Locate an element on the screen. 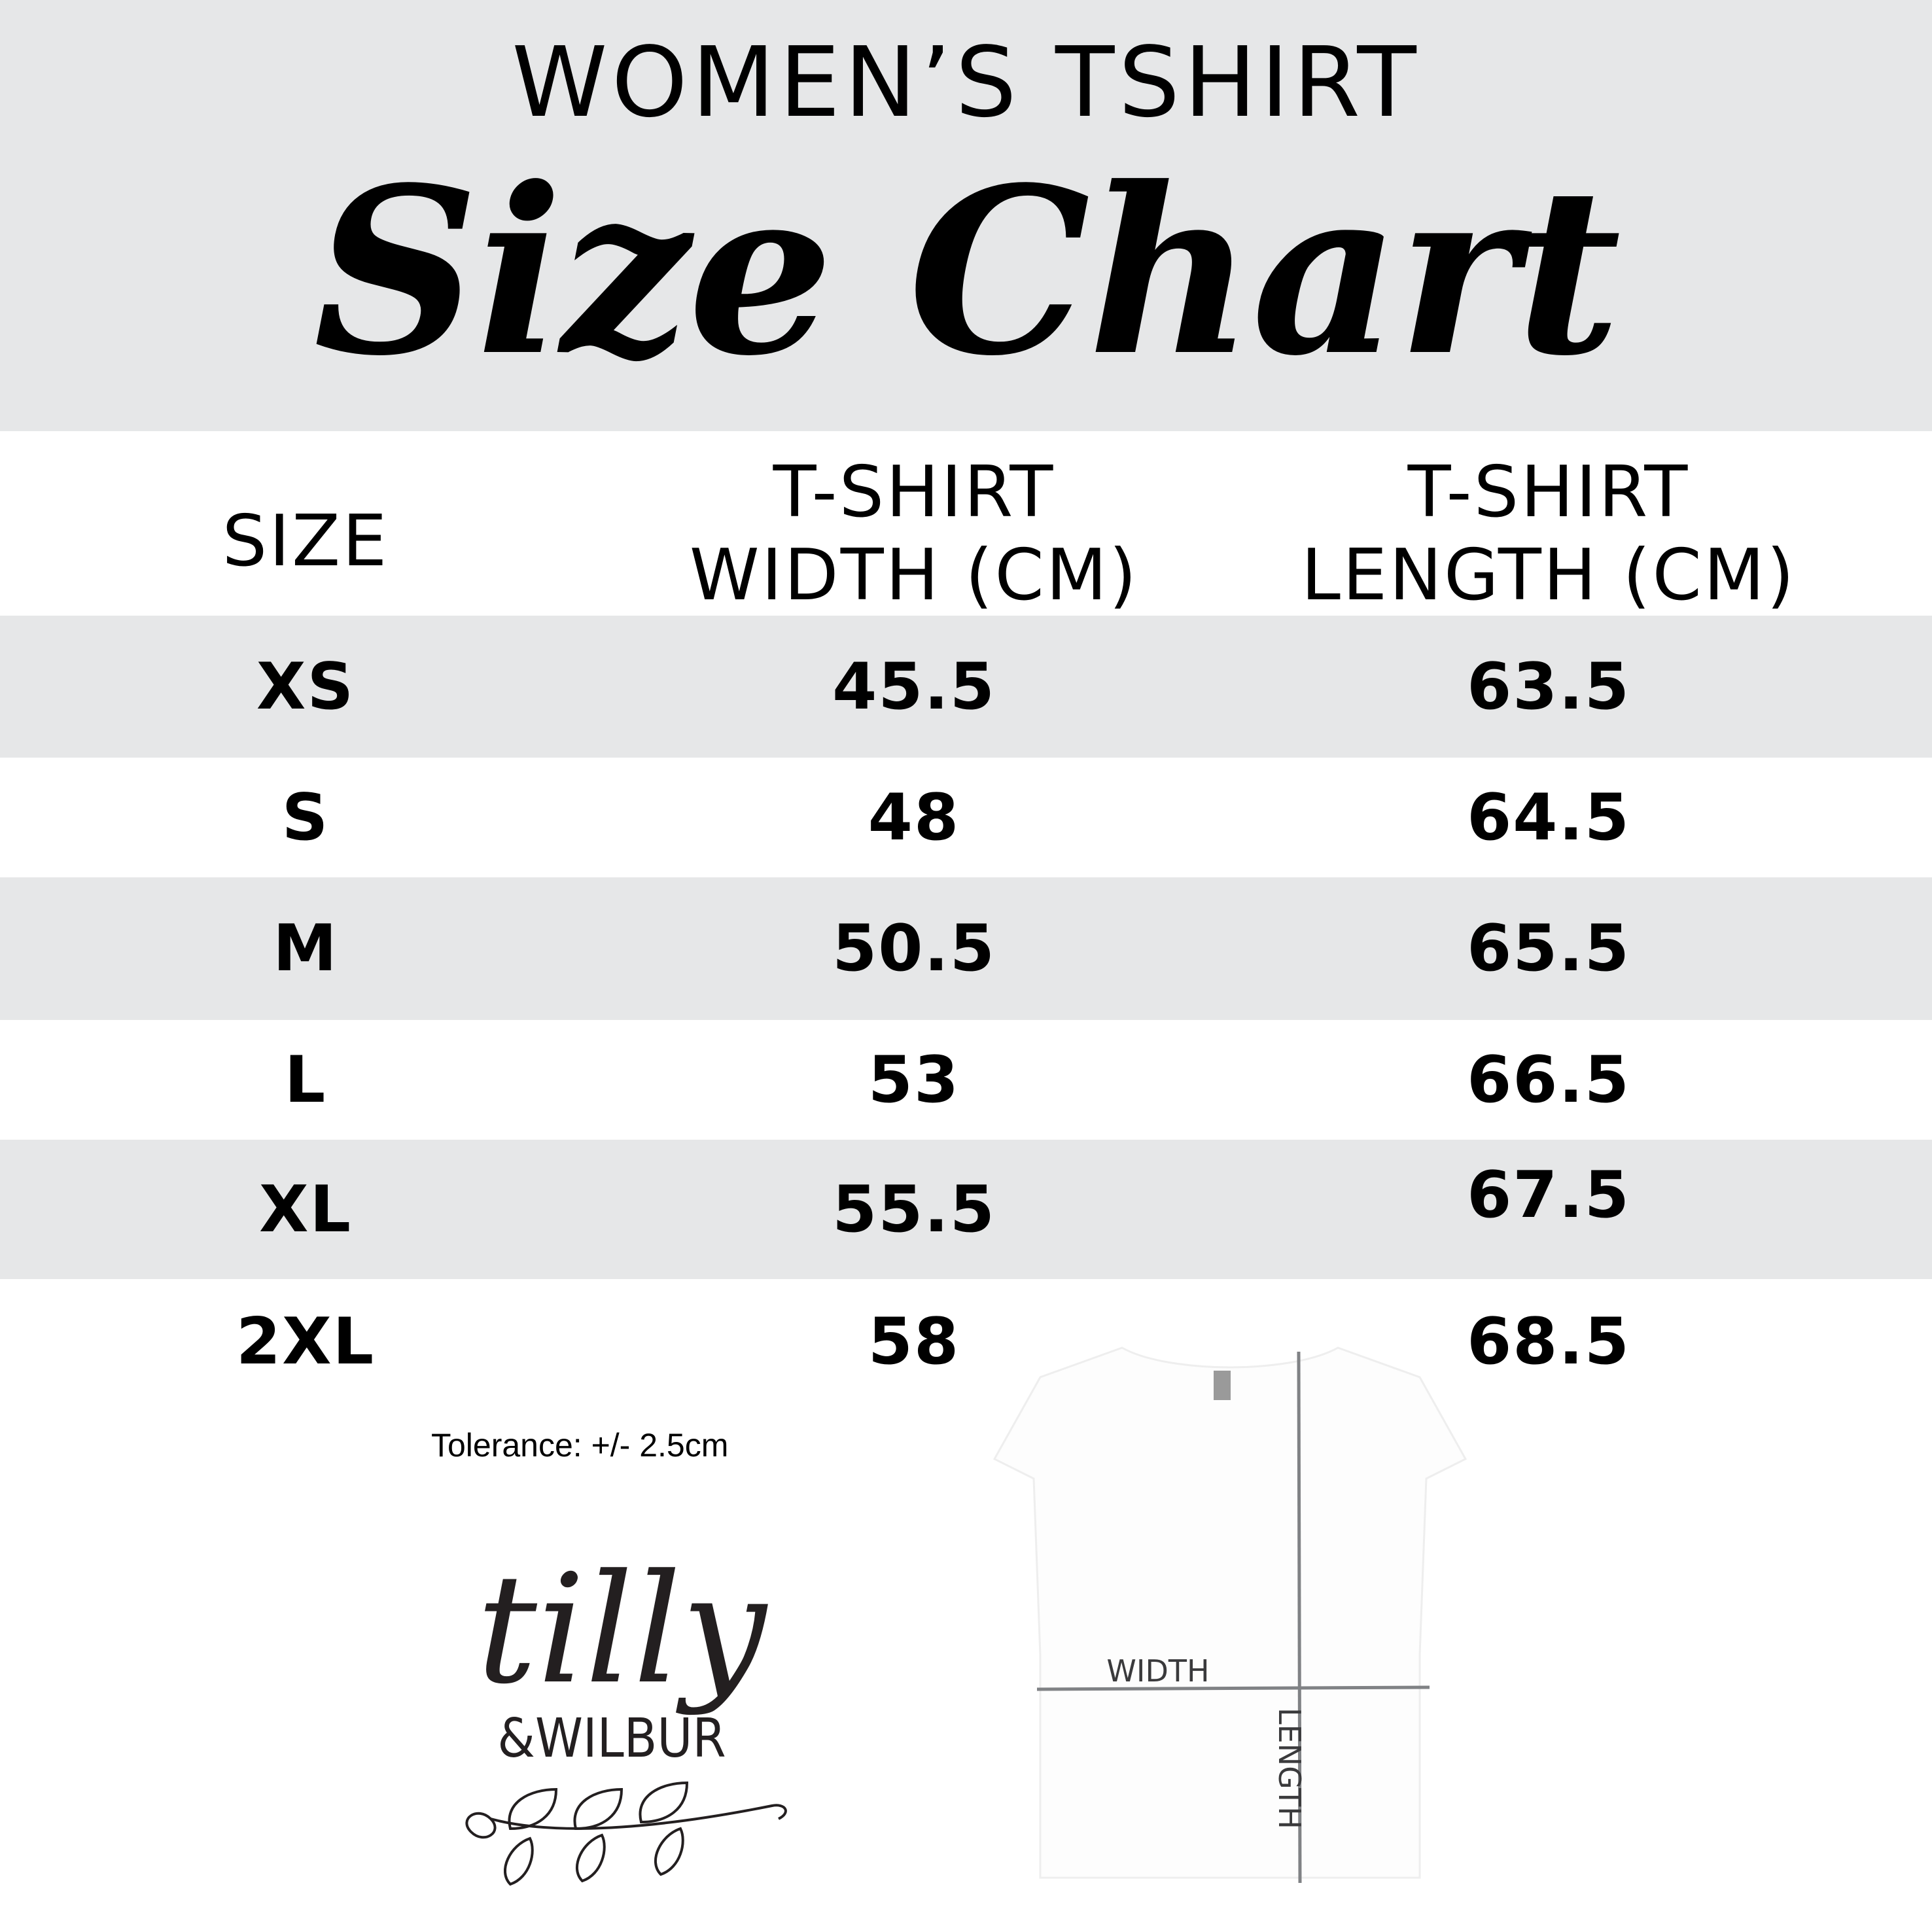 The image size is (1932, 1932). table-row: XL 55.5 67.5 is located at coordinates (966, 1209).